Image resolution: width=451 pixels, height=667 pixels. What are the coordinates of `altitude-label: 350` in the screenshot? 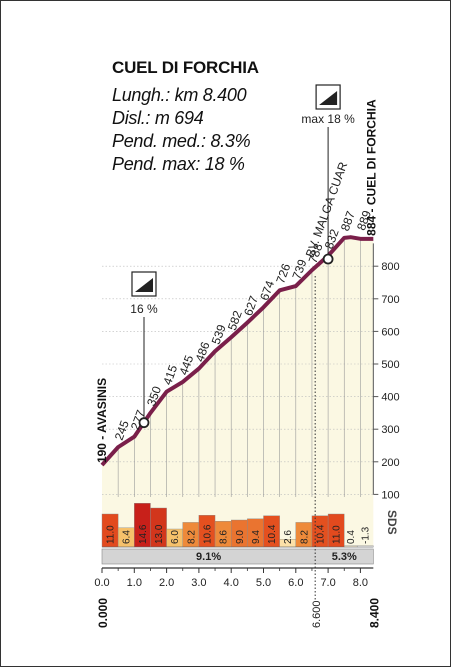 It's located at (154, 396).